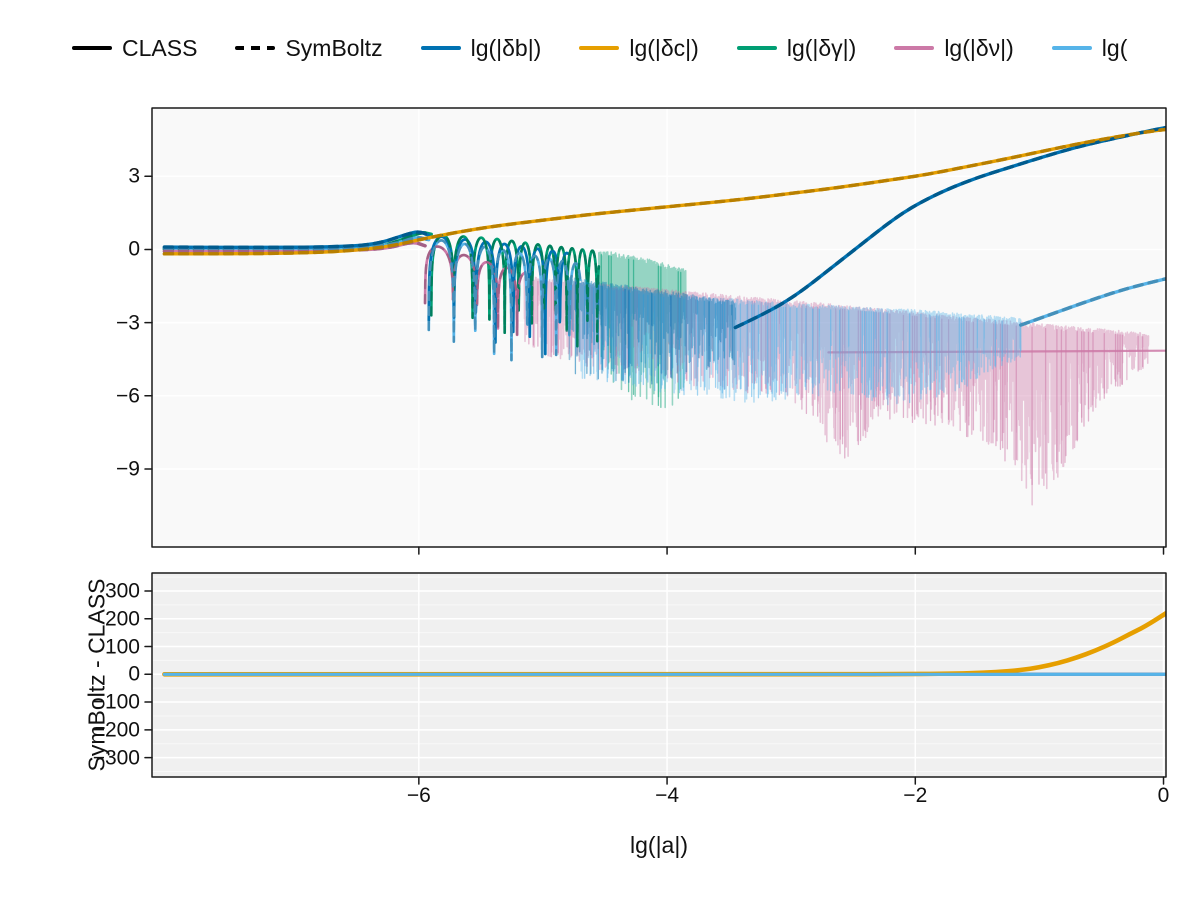  I want to click on legend-label: lg(|δν|), so click(979, 47).